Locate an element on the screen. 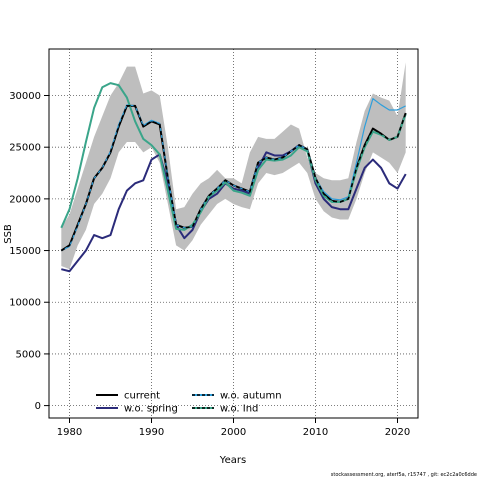 This screenshot has height=480, width=480. y-tick-label-10000: 10000 is located at coordinates (25, 303).